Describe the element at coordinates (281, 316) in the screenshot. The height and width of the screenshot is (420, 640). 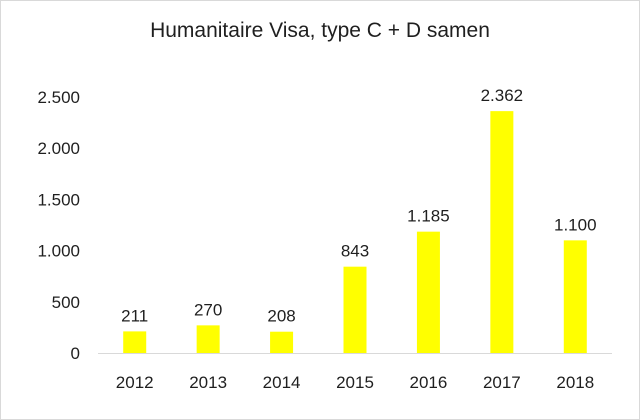
I see `data-label: 208` at that location.